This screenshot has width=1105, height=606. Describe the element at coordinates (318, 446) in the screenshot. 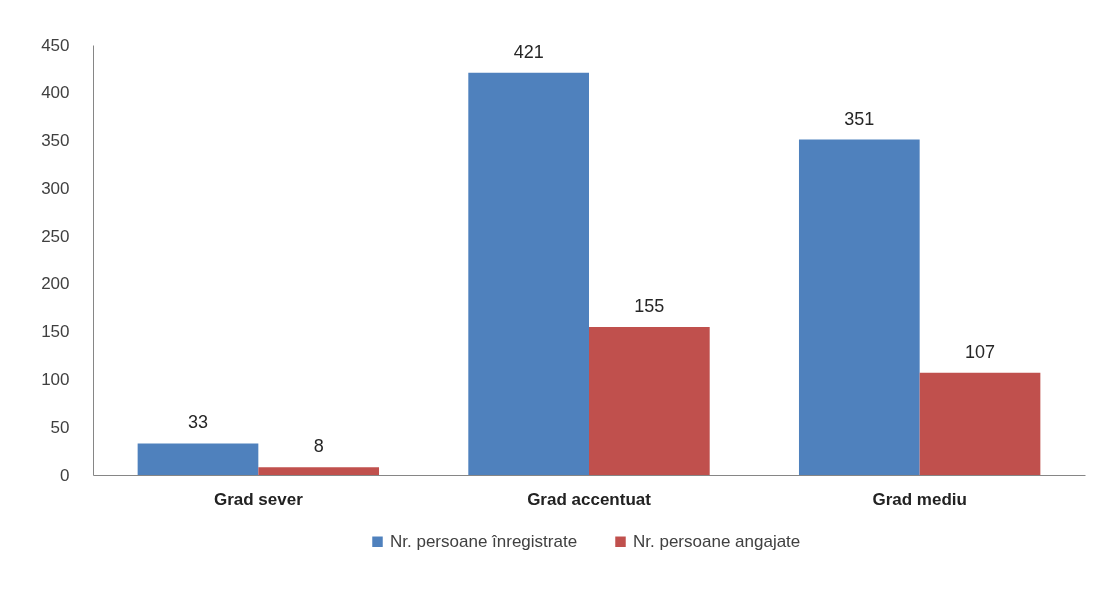

I see `data-label: 8` at that location.